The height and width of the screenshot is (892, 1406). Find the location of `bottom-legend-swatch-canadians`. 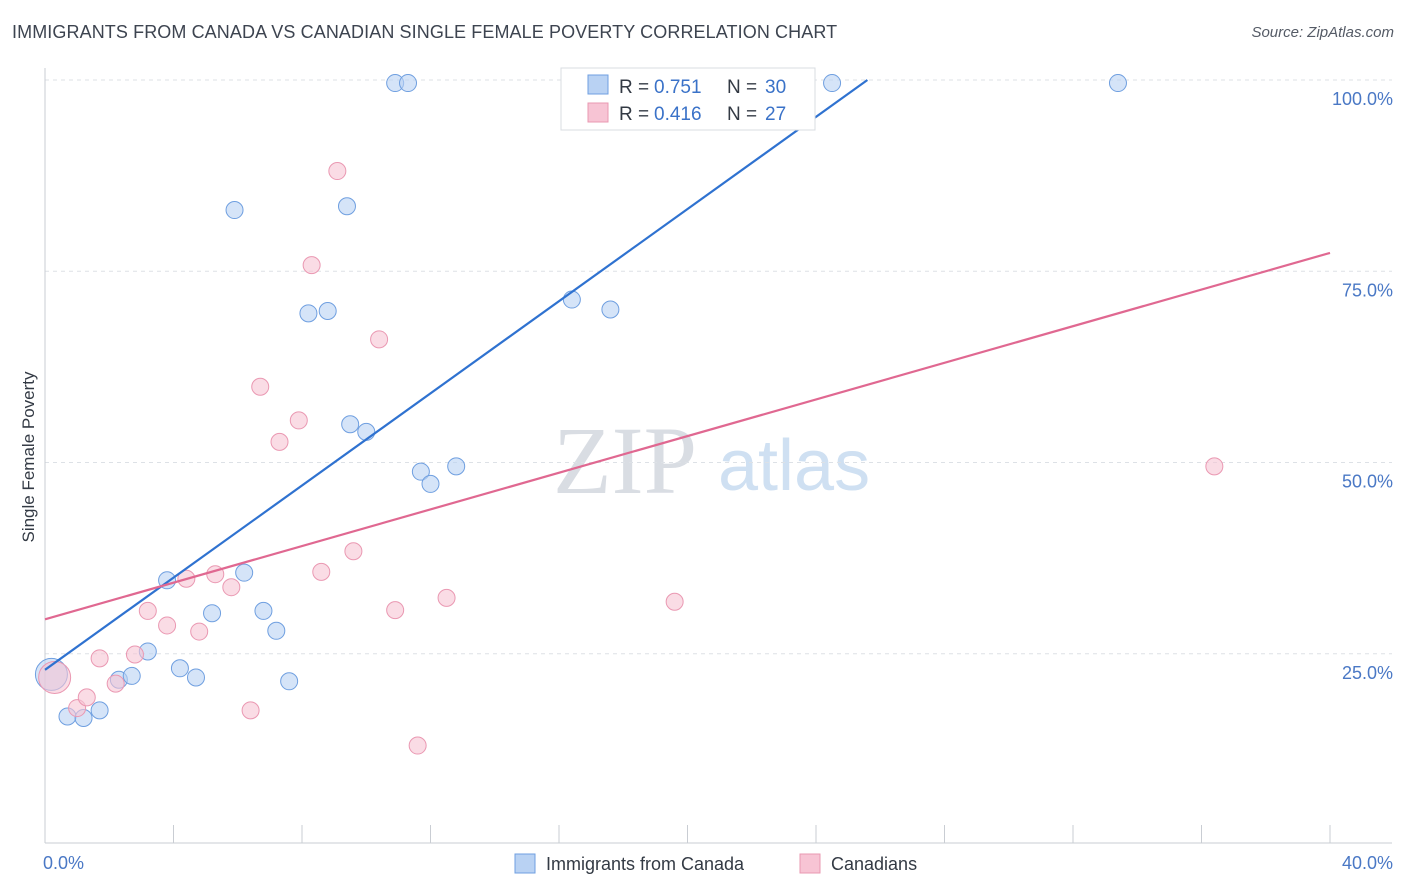

bottom-legend-swatch-canadians is located at coordinates (810, 863).